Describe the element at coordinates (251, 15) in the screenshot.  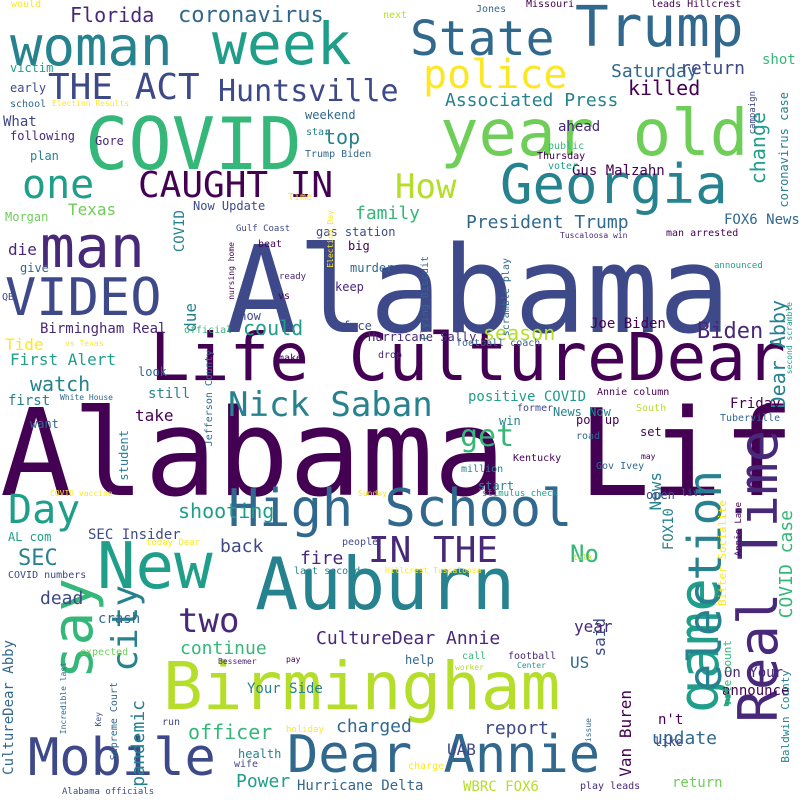
I see `word-coronavirus: coronavirus` at that location.